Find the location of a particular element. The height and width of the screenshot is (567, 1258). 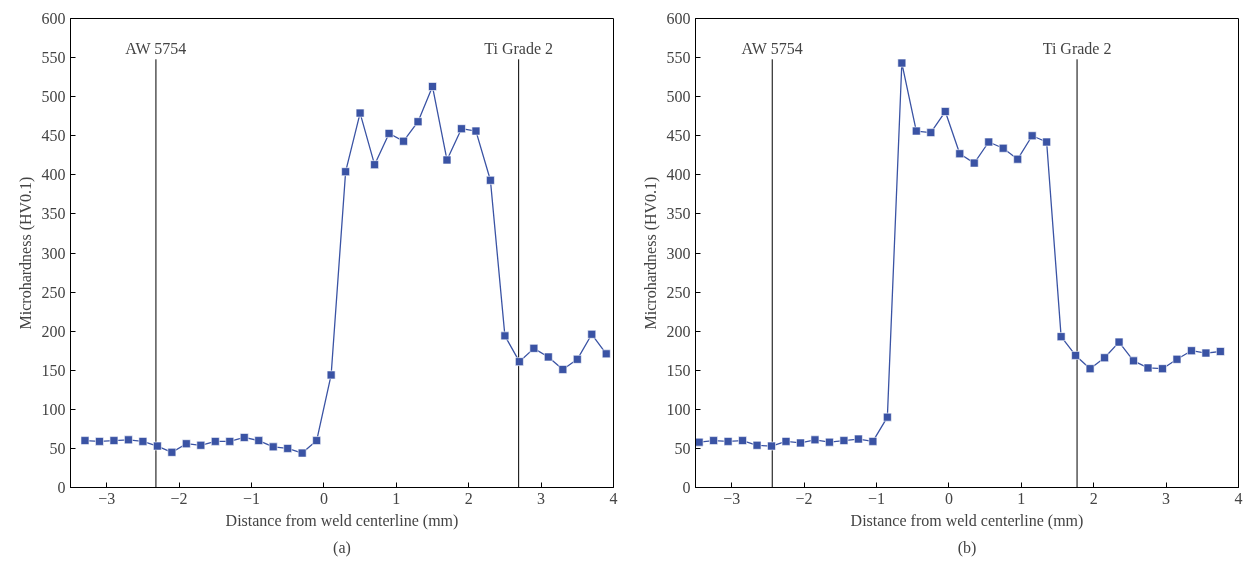

text: (b) is located at coordinates (967, 547).